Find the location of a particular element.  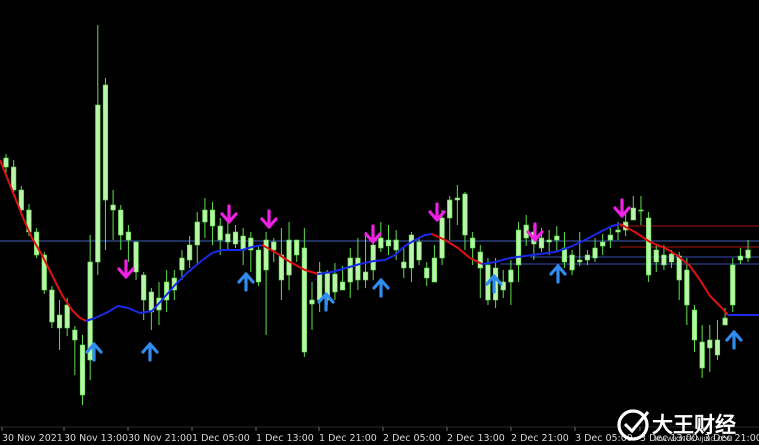

x-tick-label-10: 3 Dec 13:00 is located at coordinates (669, 438).